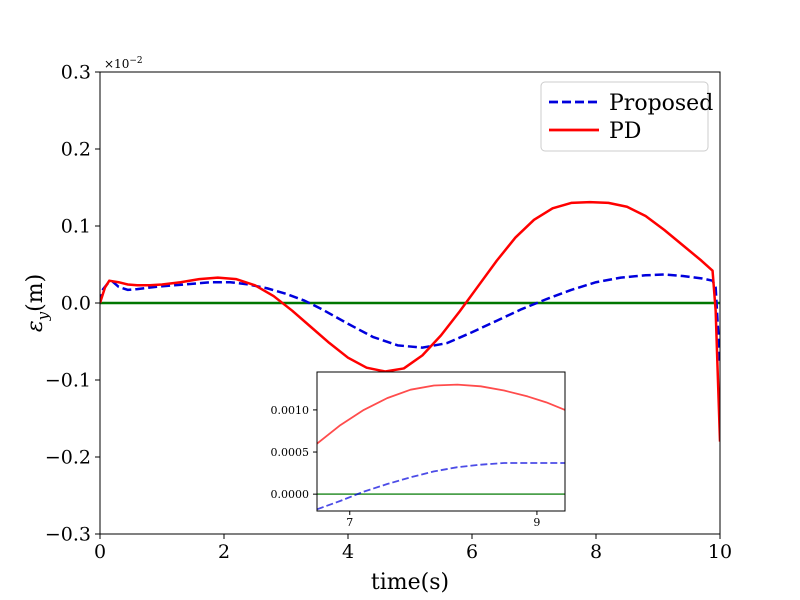 Image resolution: width=800 pixels, height=600 pixels. Describe the element at coordinates (720, 552) in the screenshot. I see `main-x-tick-label: 10` at that location.